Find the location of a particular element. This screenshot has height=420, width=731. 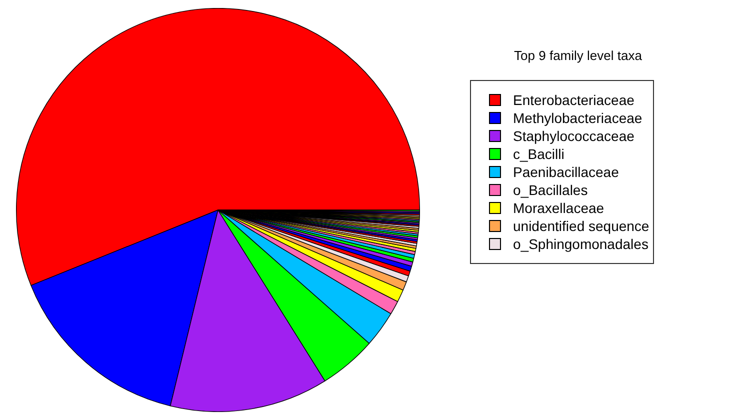

legend-label: o_Bacillales is located at coordinates (550, 190).